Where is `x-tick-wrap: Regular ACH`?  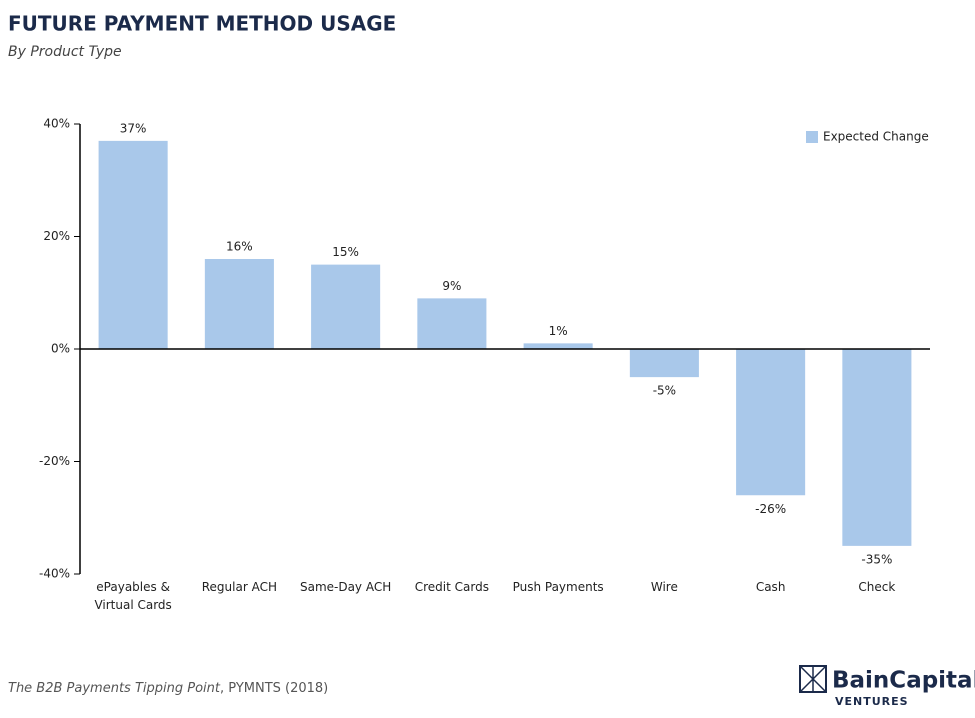
x-tick-wrap: Regular ACH is located at coordinates (239, 587).